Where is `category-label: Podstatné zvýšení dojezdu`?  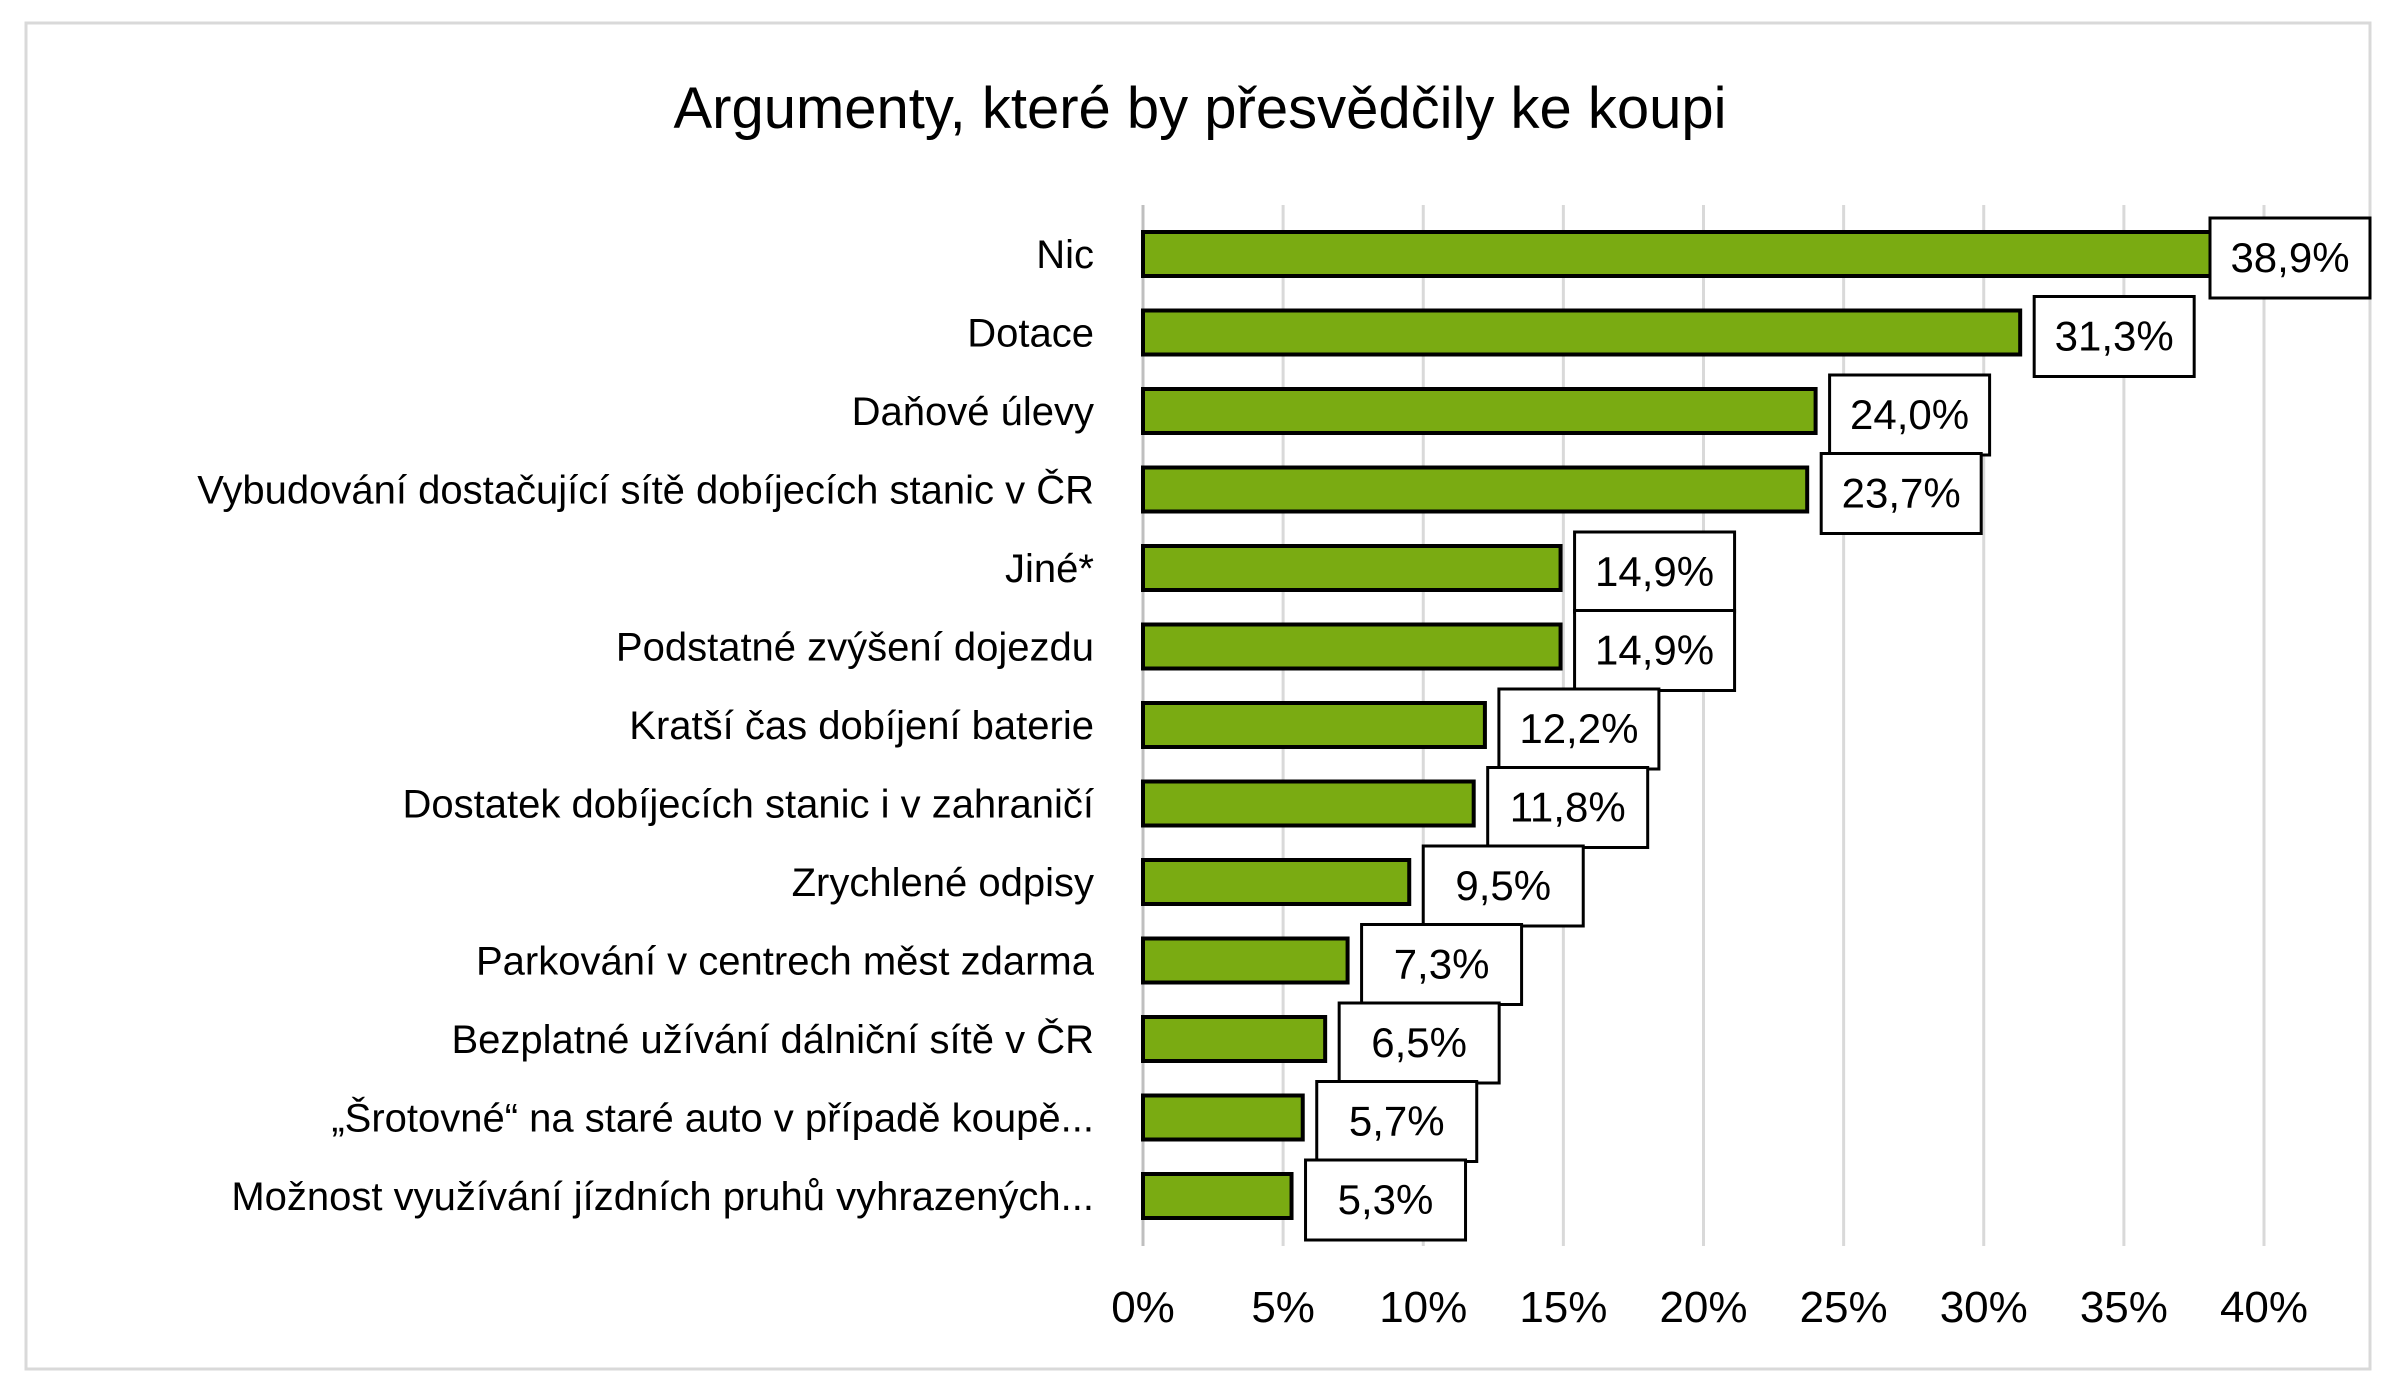 category-label: Podstatné zvýšení dojezdu is located at coordinates (855, 648).